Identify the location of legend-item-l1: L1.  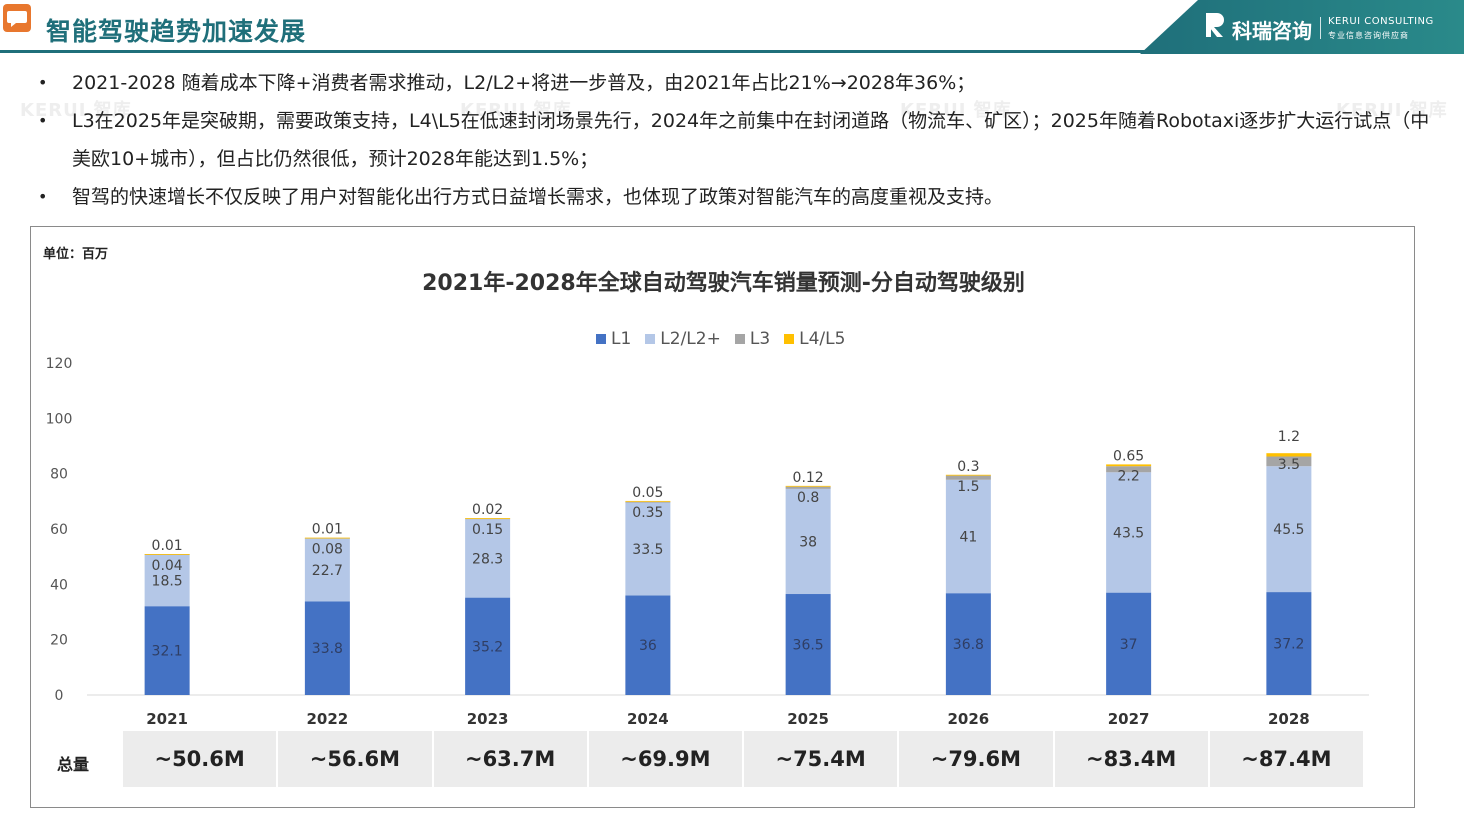
(613, 339).